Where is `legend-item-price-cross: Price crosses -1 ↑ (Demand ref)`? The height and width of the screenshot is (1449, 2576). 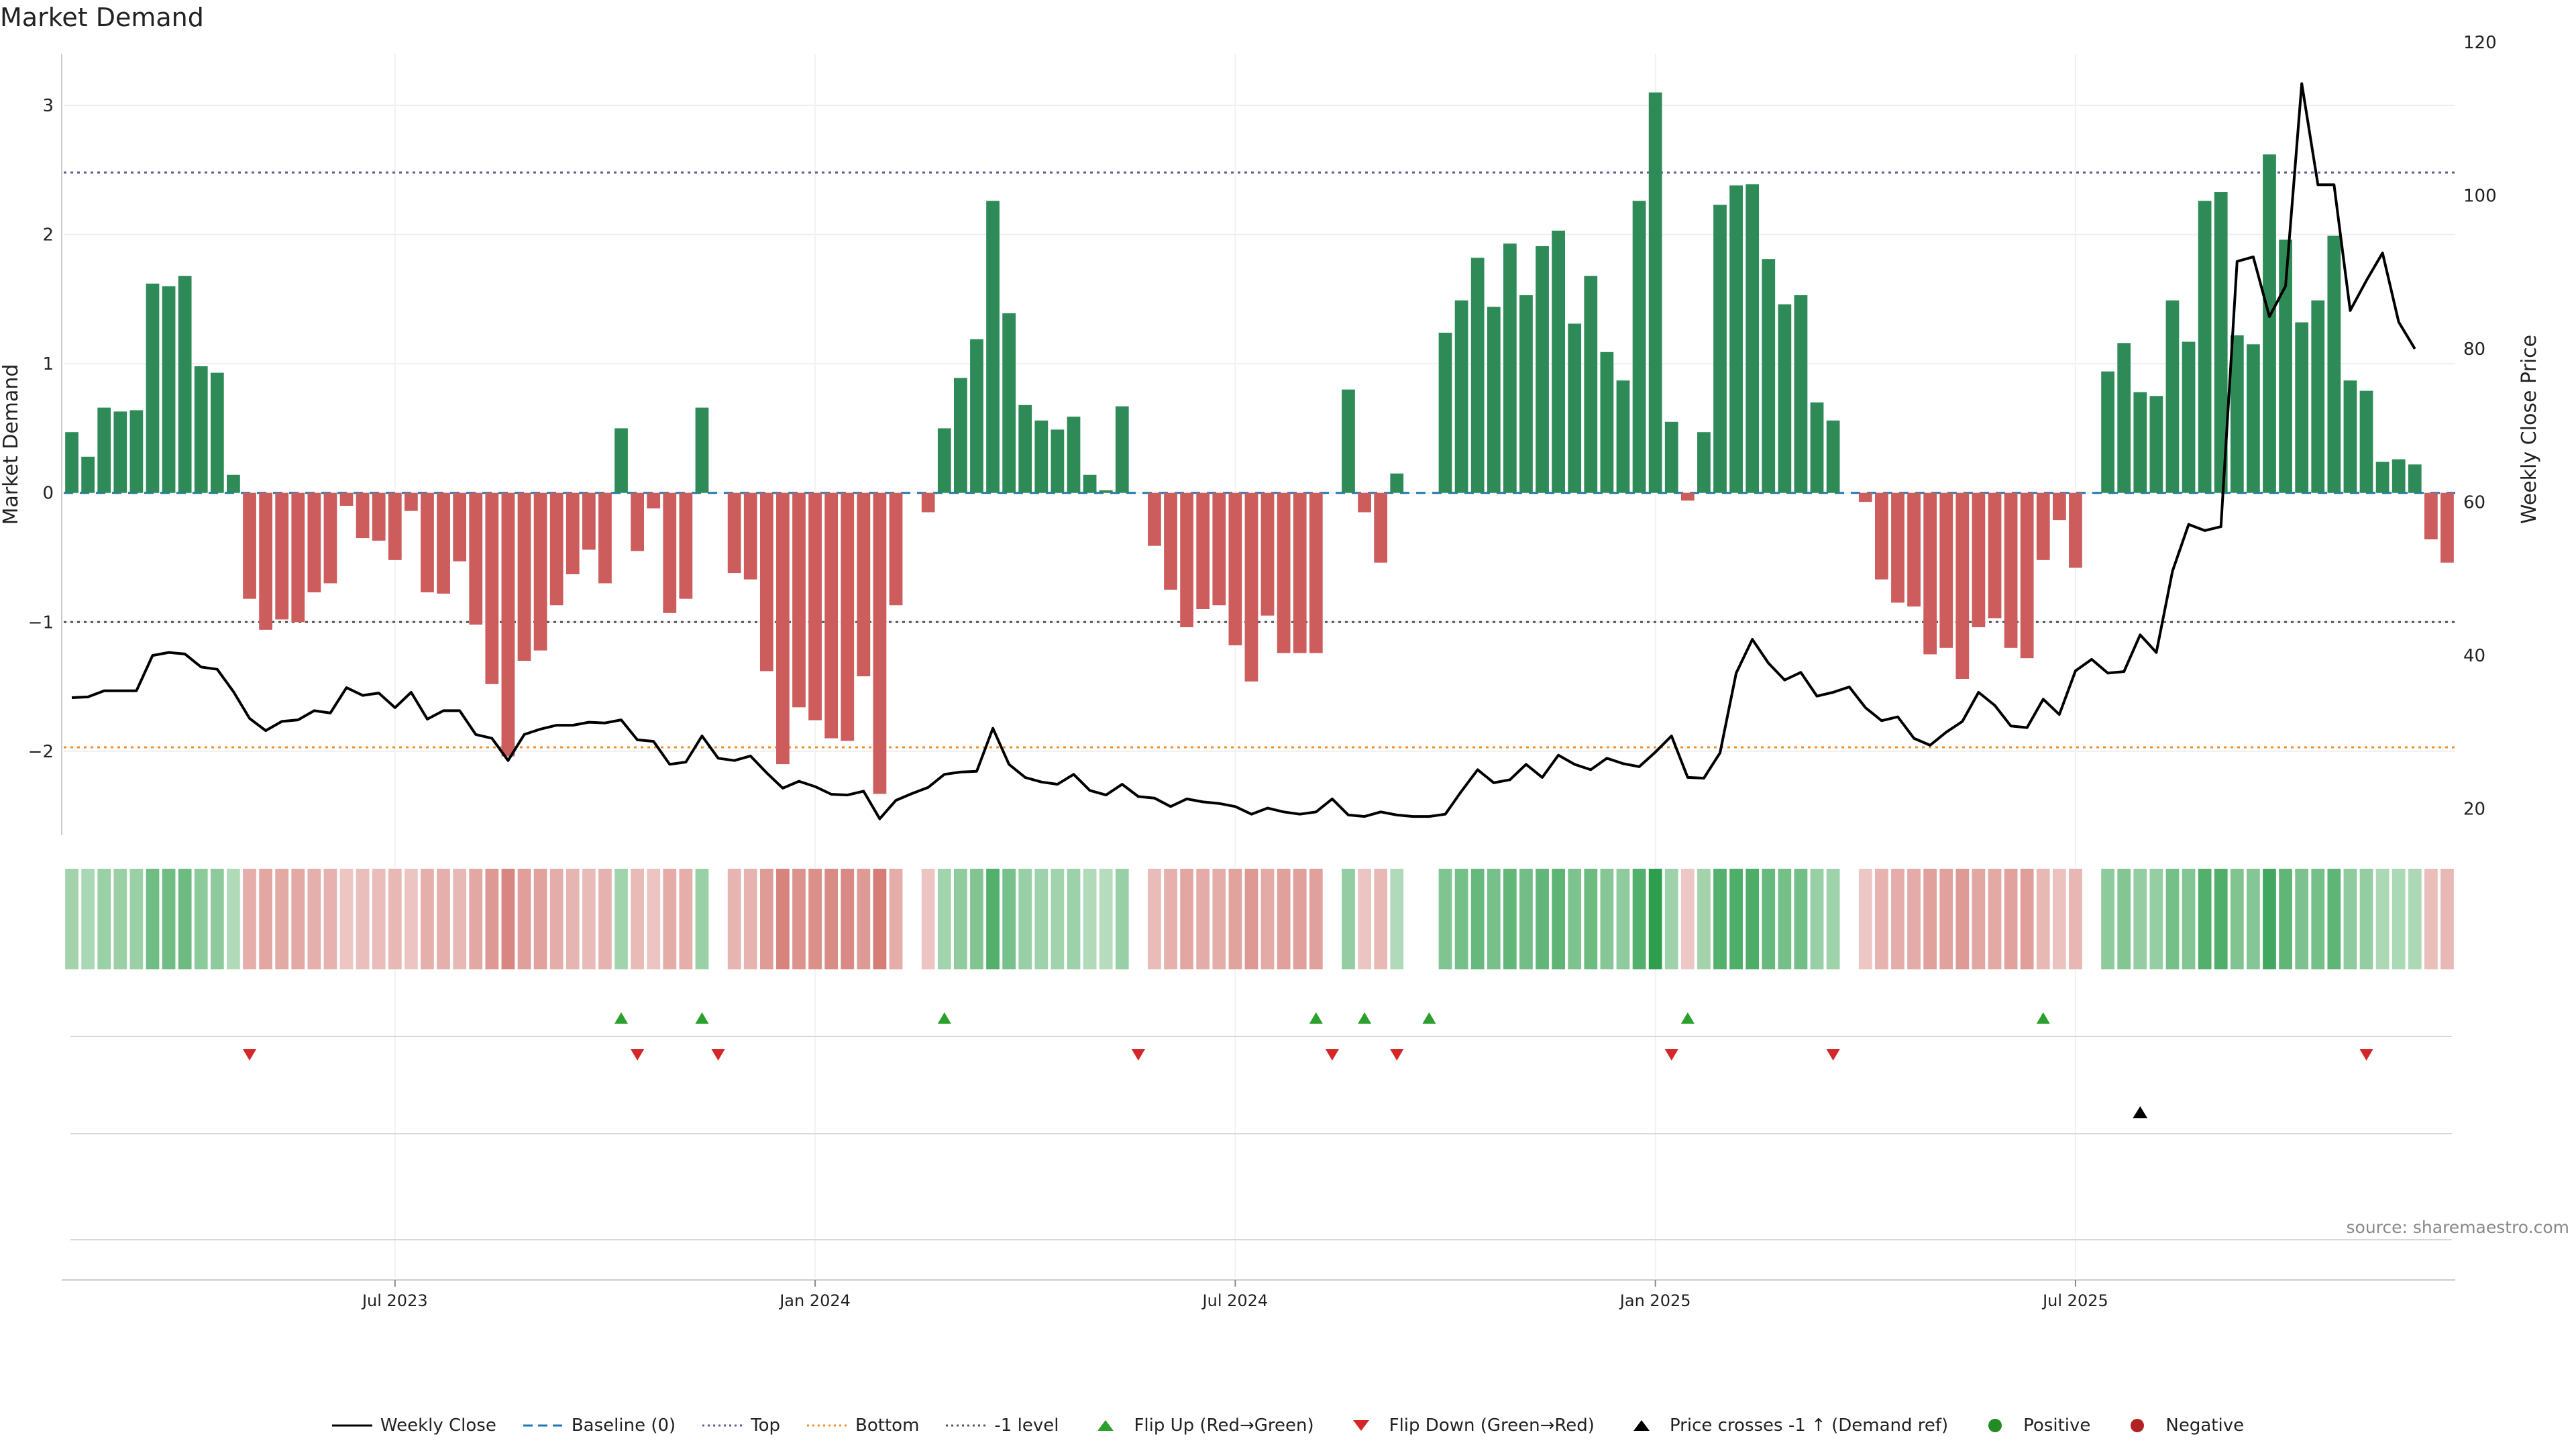 legend-item-price-cross: Price crosses -1 ↑ (Demand ref) is located at coordinates (1784, 1425).